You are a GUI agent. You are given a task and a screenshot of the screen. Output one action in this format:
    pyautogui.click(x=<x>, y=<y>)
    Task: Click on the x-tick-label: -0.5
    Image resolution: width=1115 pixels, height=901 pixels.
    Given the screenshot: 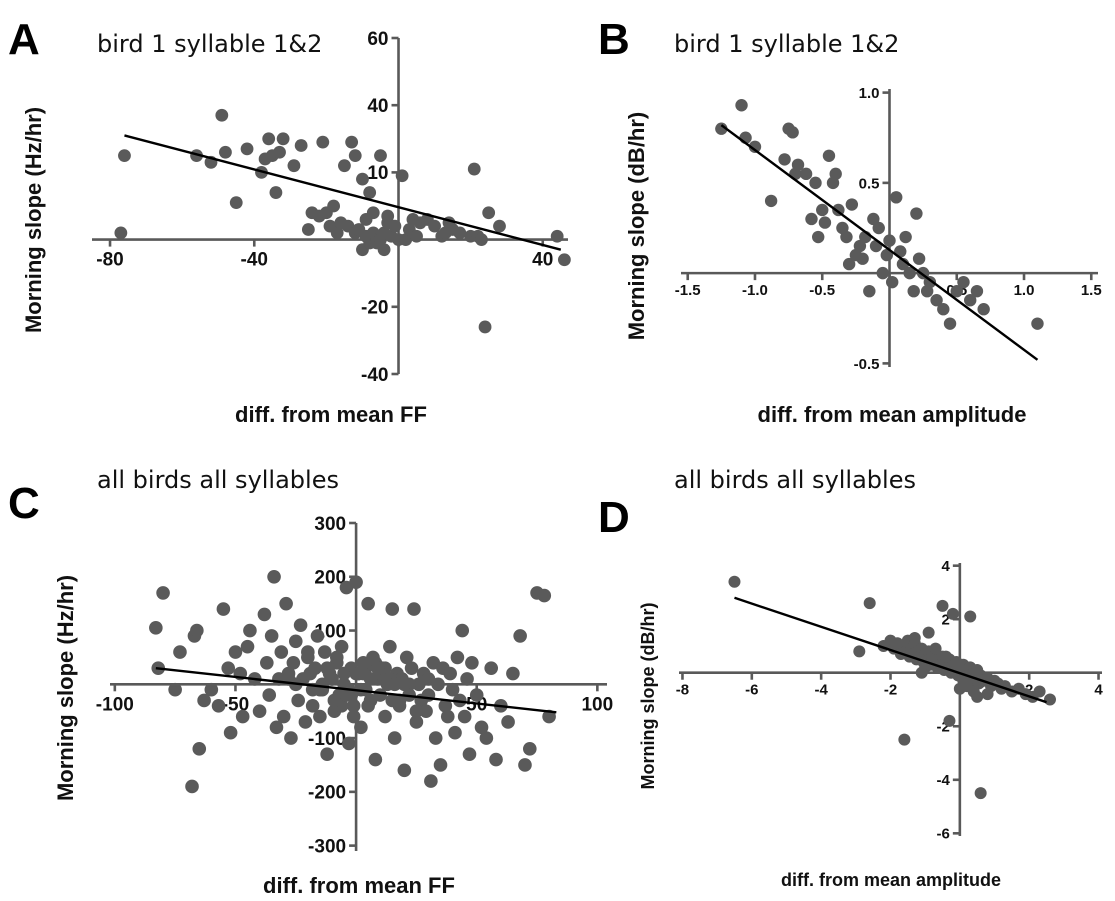 What is the action you would take?
    pyautogui.click(x=822, y=290)
    